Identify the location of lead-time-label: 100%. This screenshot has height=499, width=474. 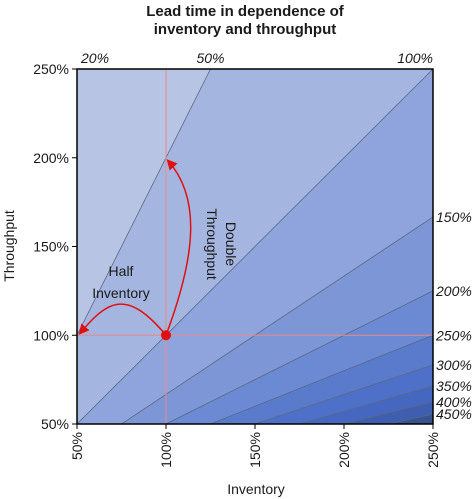
(415, 58).